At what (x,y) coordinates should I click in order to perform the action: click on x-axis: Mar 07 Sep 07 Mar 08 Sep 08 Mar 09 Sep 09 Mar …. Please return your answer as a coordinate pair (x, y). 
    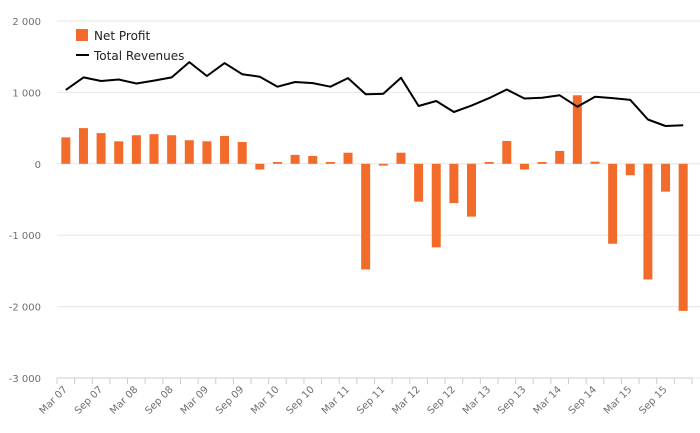
    Looking at the image, I should click on (365, 397).